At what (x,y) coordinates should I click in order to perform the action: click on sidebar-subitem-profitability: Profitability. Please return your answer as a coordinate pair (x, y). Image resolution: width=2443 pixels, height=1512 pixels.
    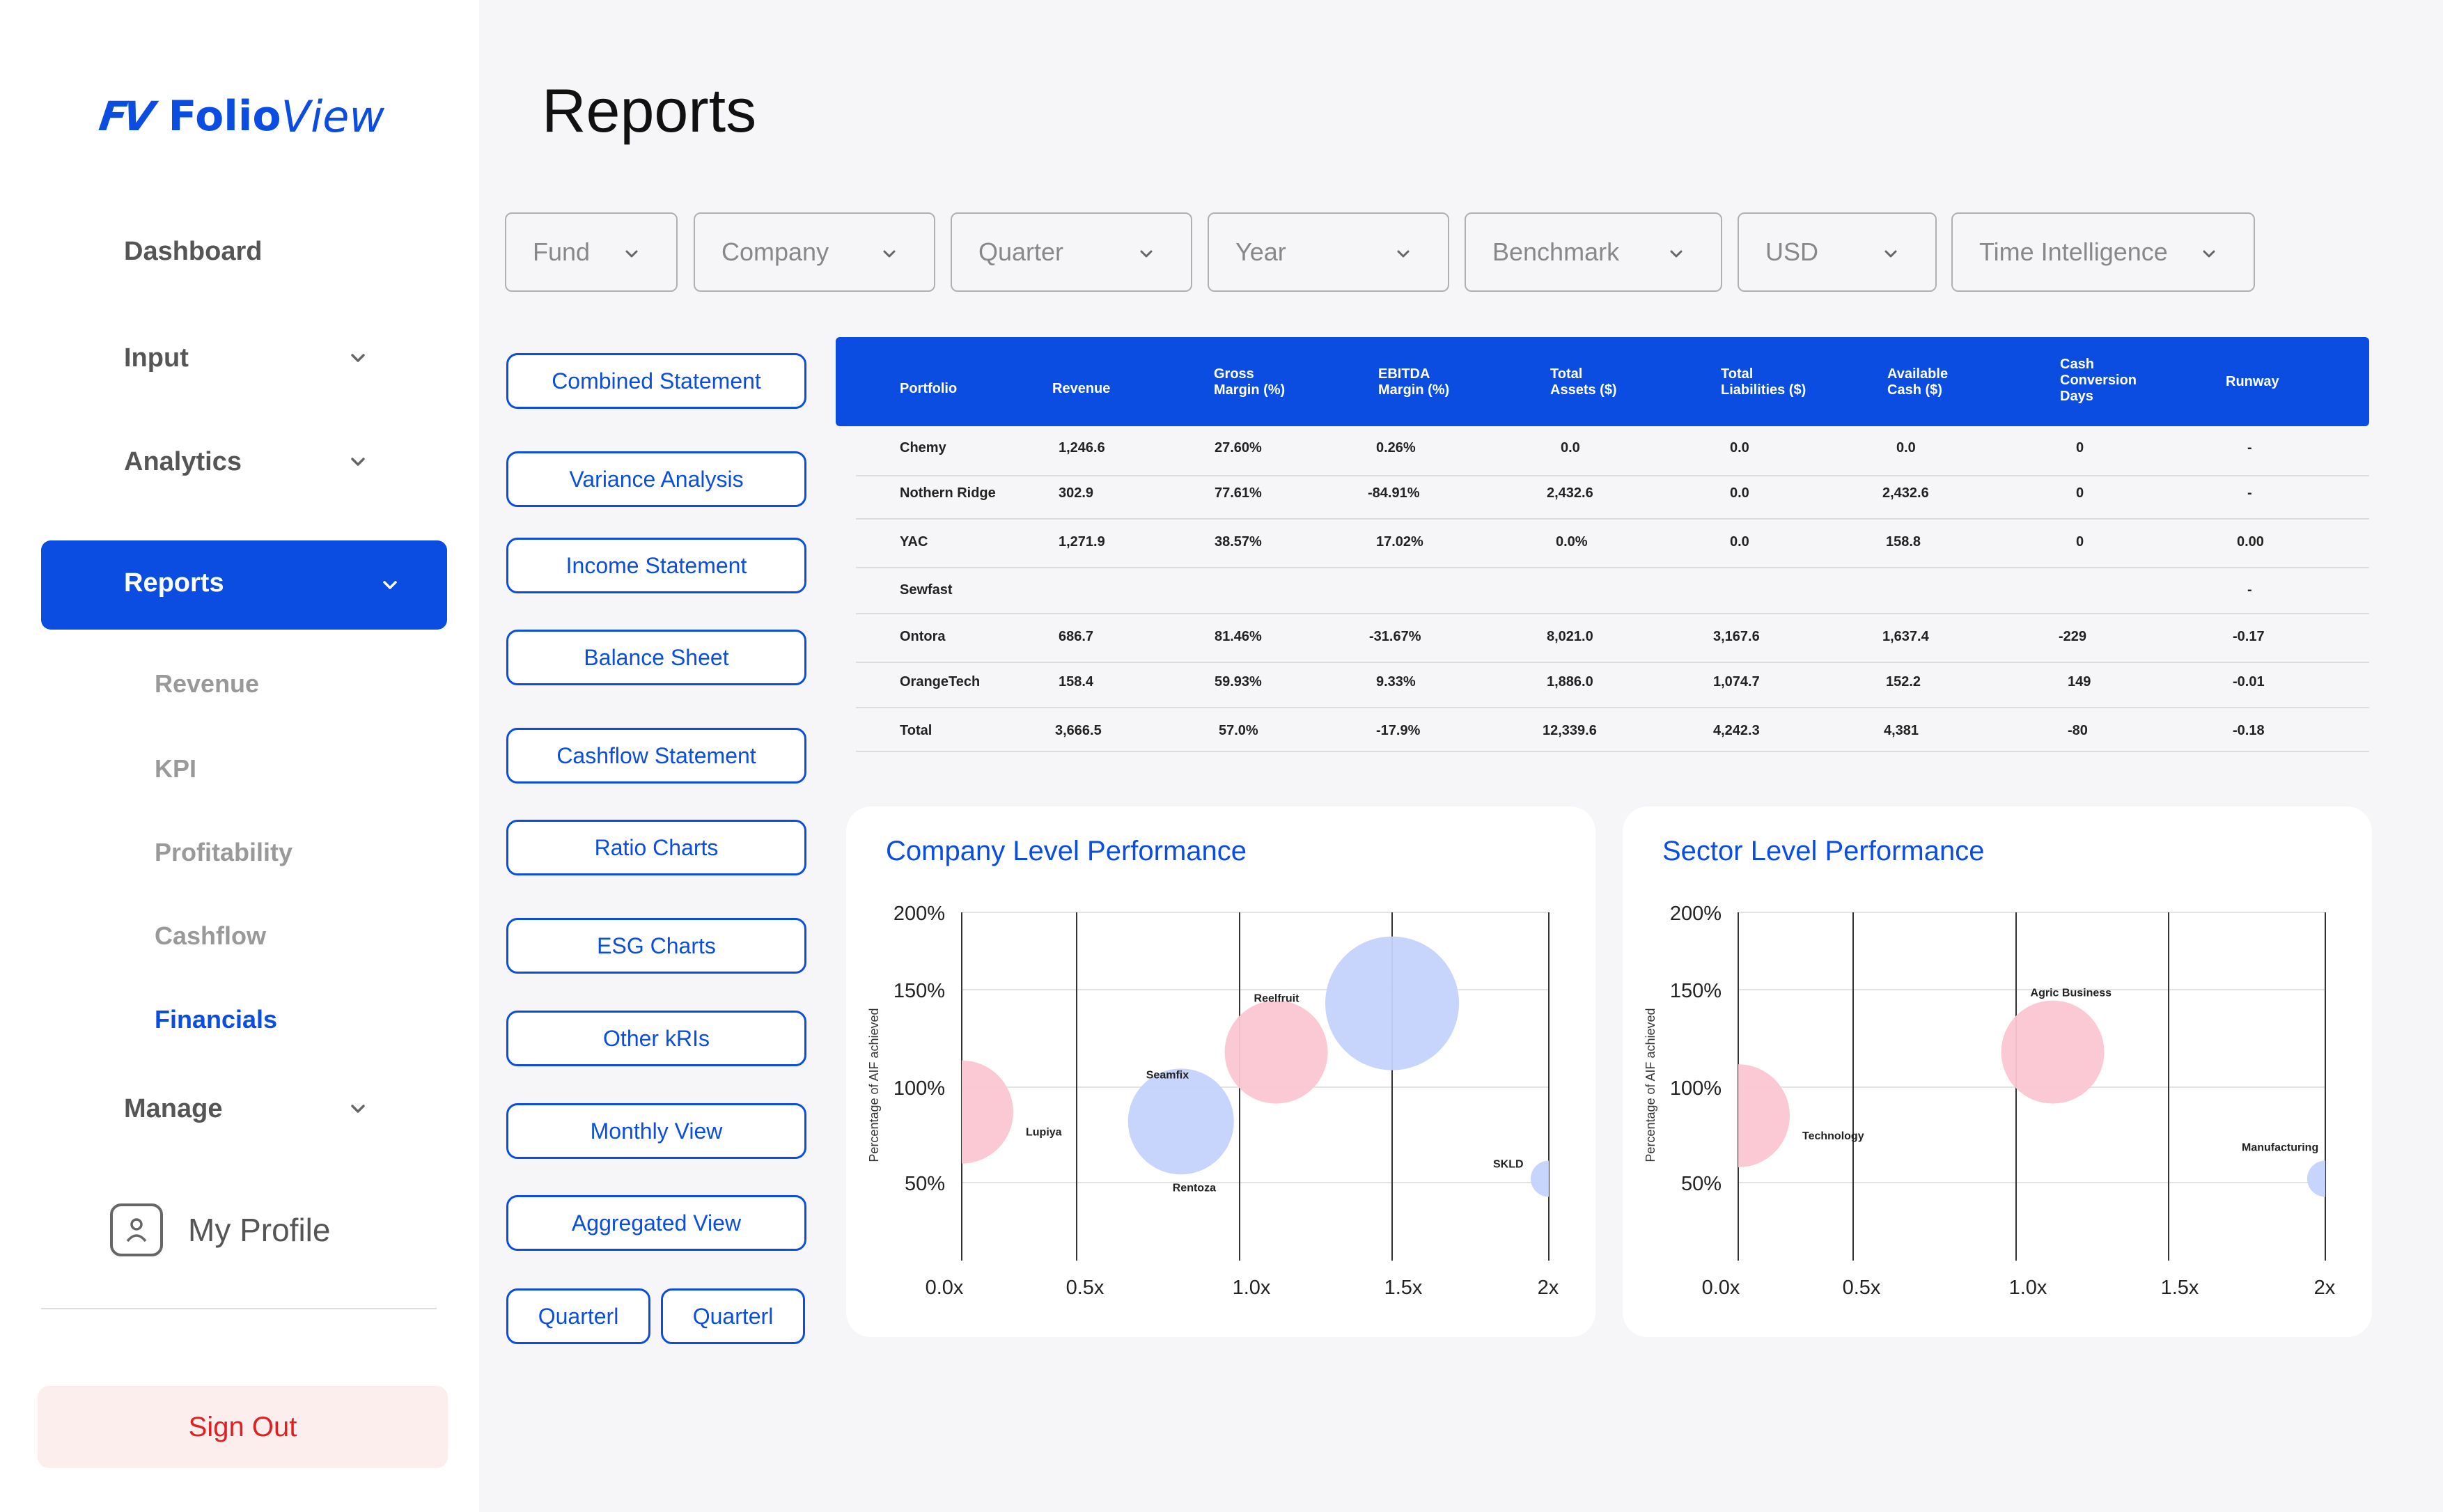
    Looking at the image, I should click on (224, 852).